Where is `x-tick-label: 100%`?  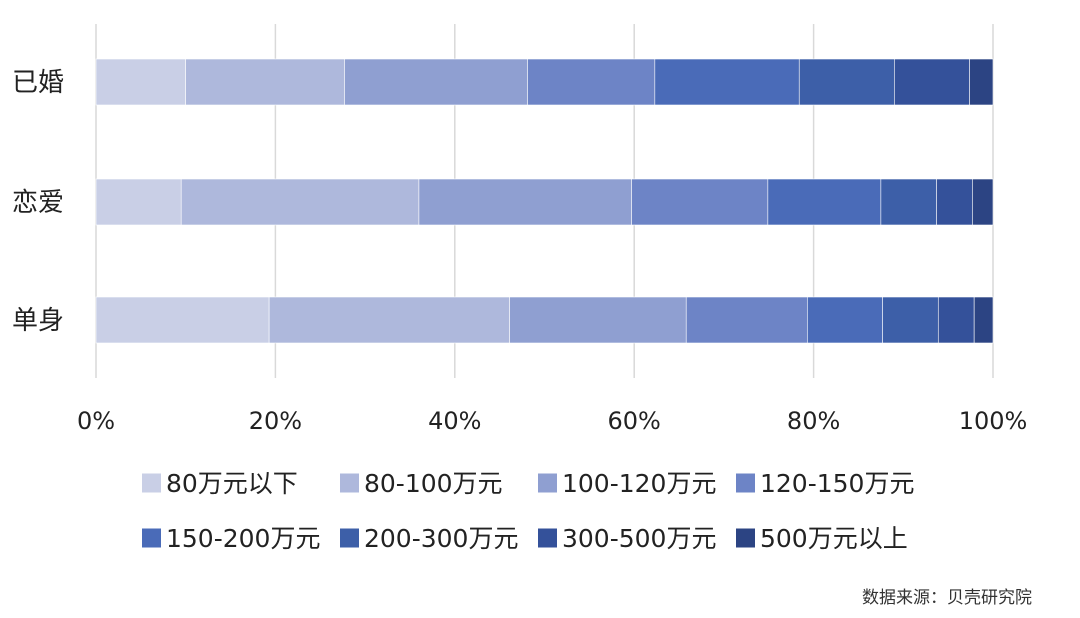
x-tick-label: 100% is located at coordinates (993, 421).